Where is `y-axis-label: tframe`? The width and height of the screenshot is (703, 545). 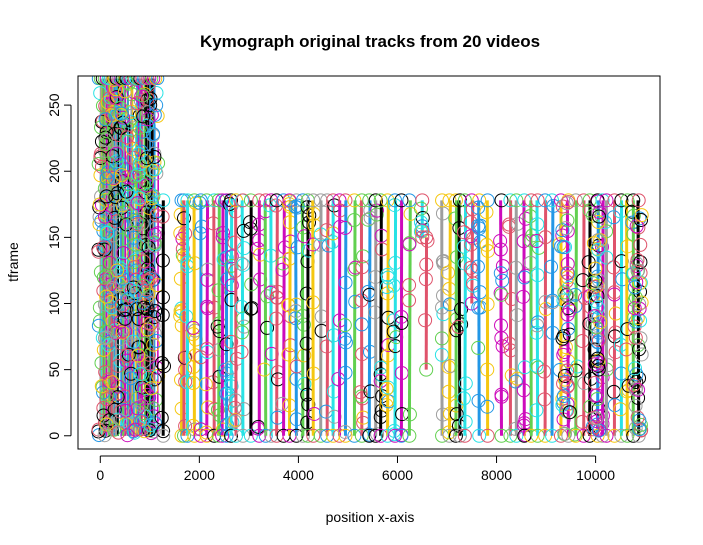
y-axis-label: tframe is located at coordinates (13, 262).